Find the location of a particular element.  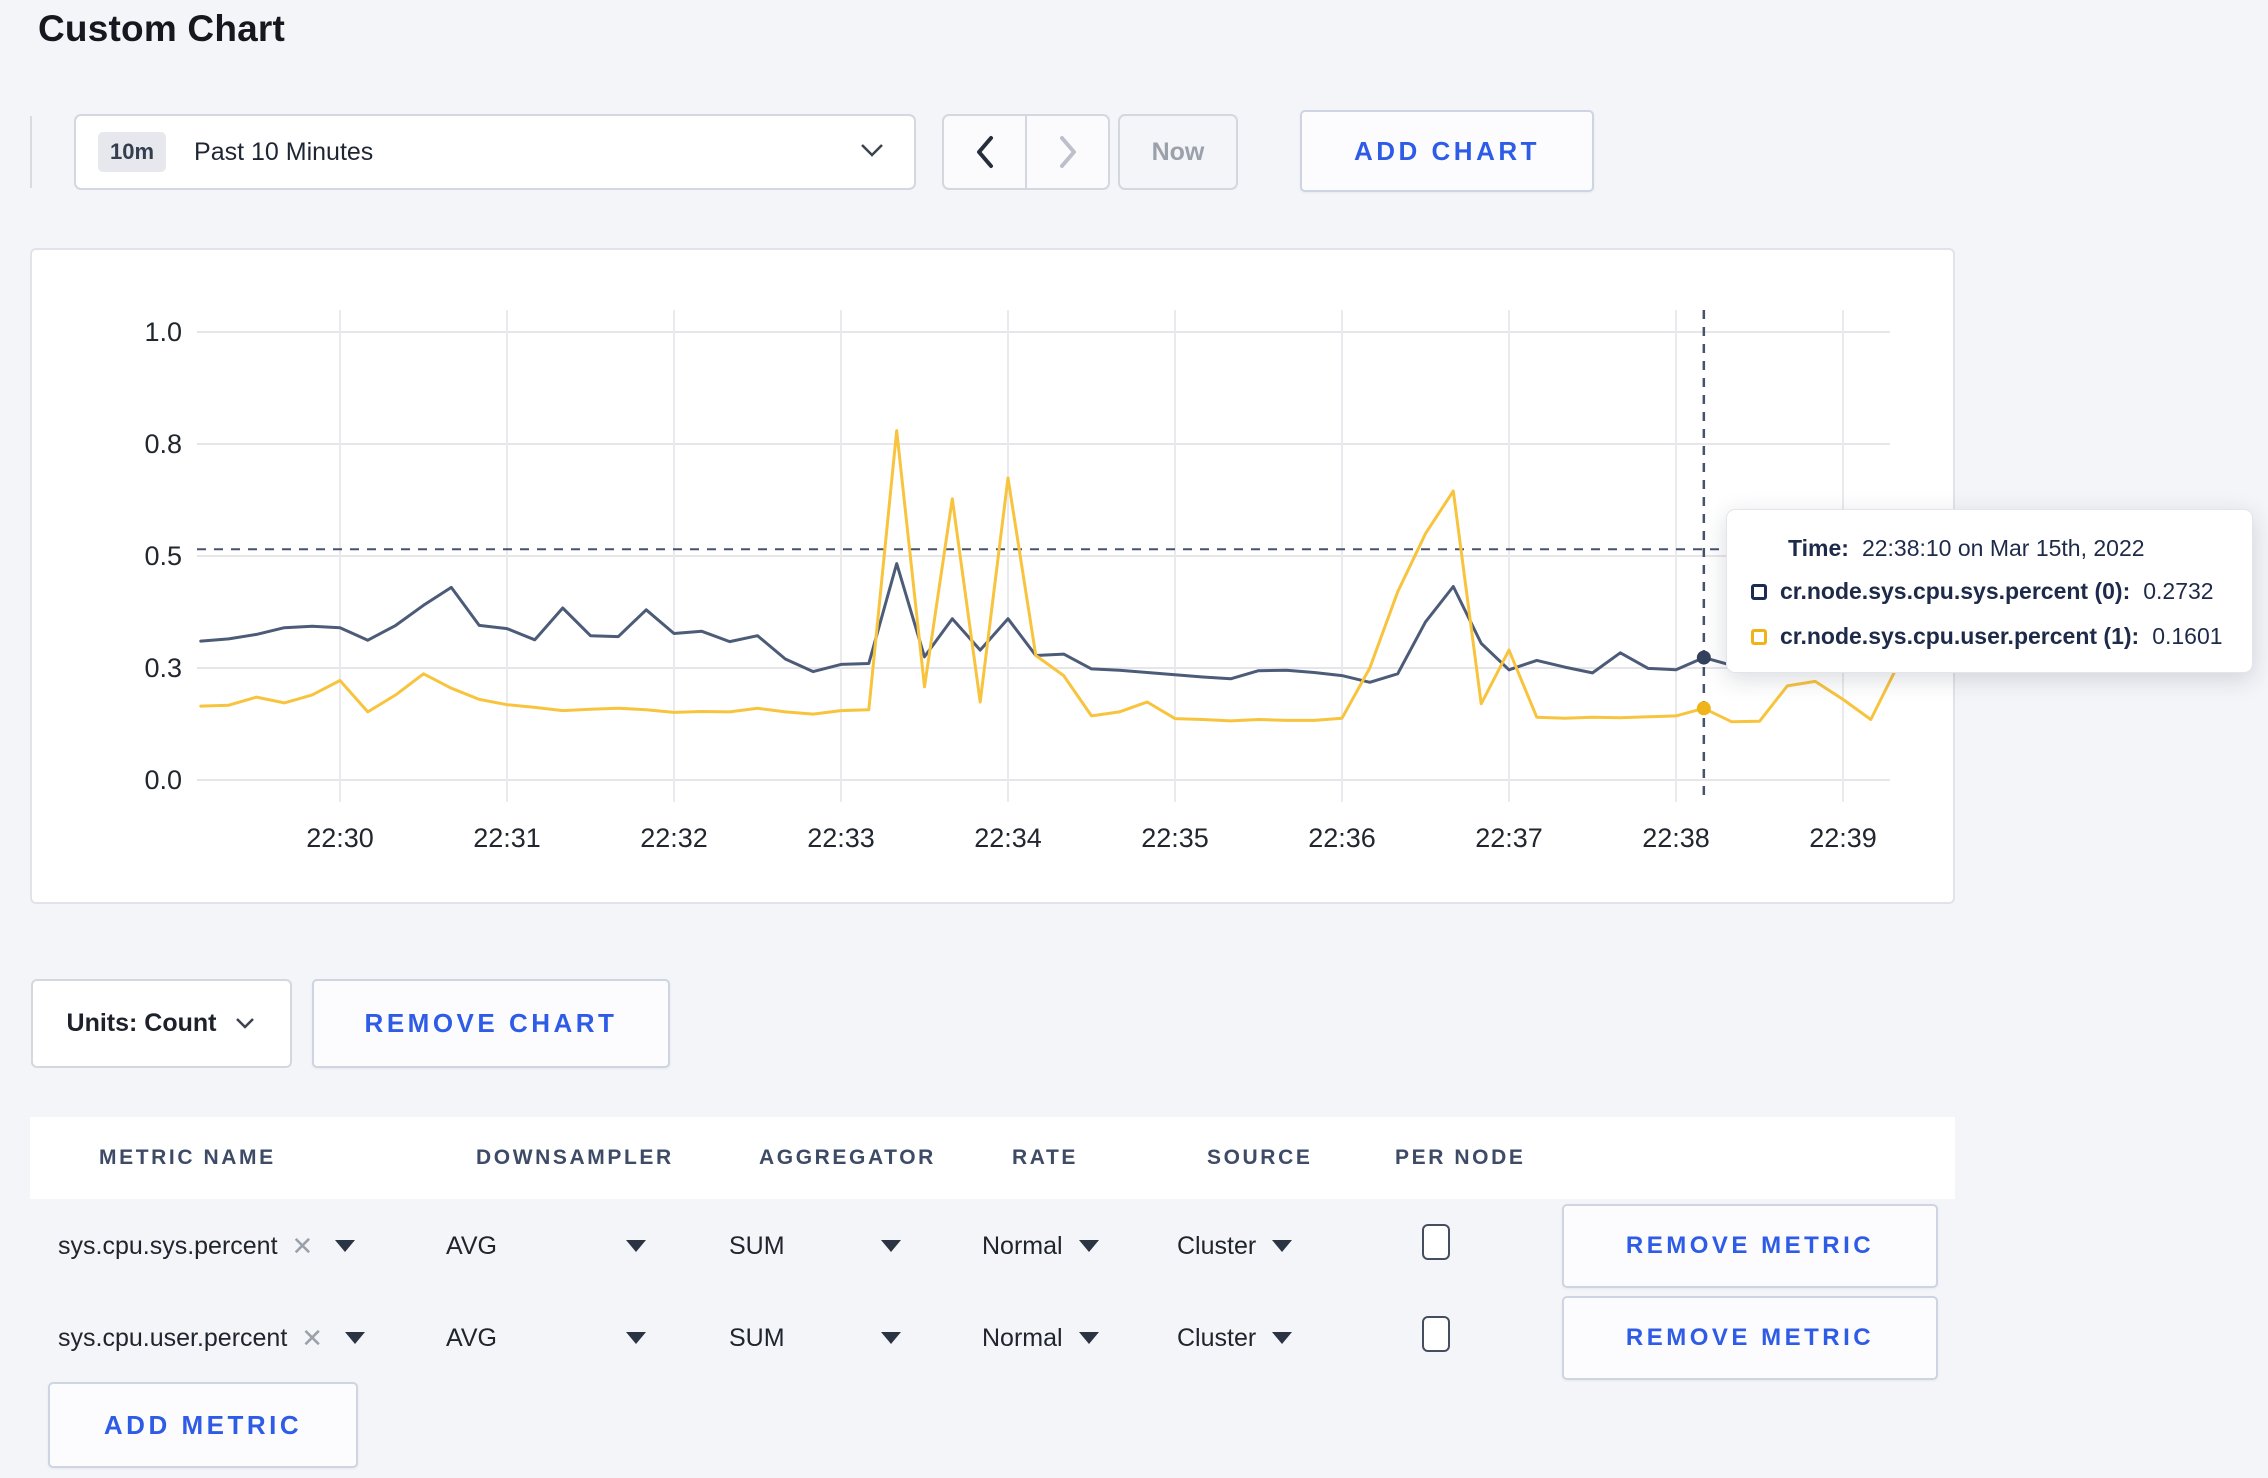

tooltip-time-label: Time: is located at coordinates (1818, 548).